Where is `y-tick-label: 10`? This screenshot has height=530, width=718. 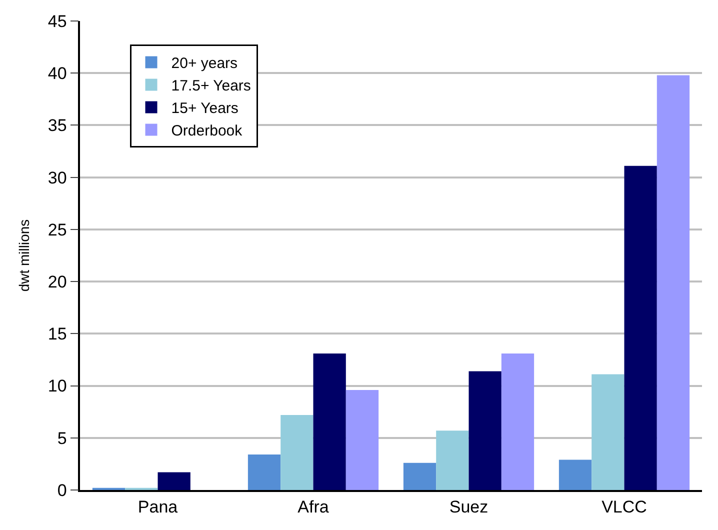
y-tick-label: 10 is located at coordinates (57, 386).